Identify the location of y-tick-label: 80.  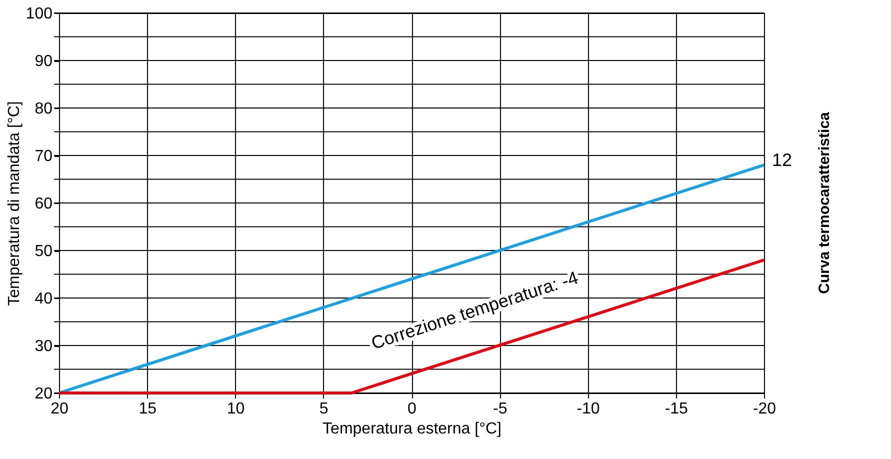
(43, 109).